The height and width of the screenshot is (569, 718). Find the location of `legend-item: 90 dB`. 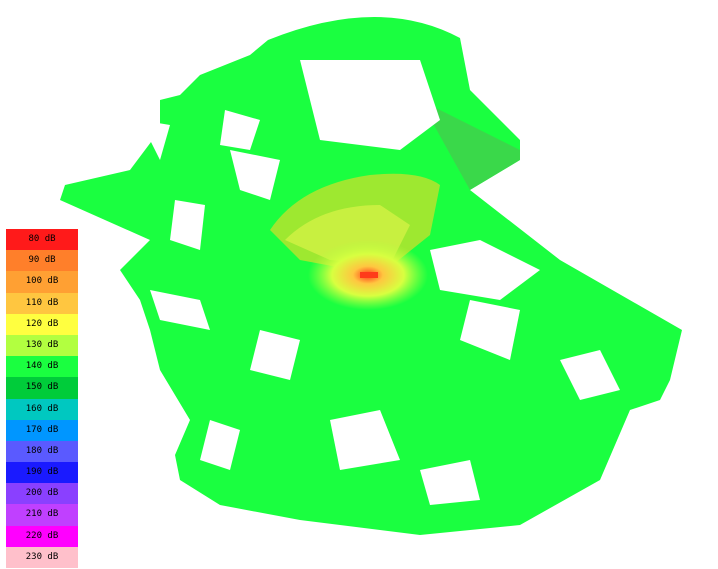

legend-item: 90 dB is located at coordinates (42, 261).